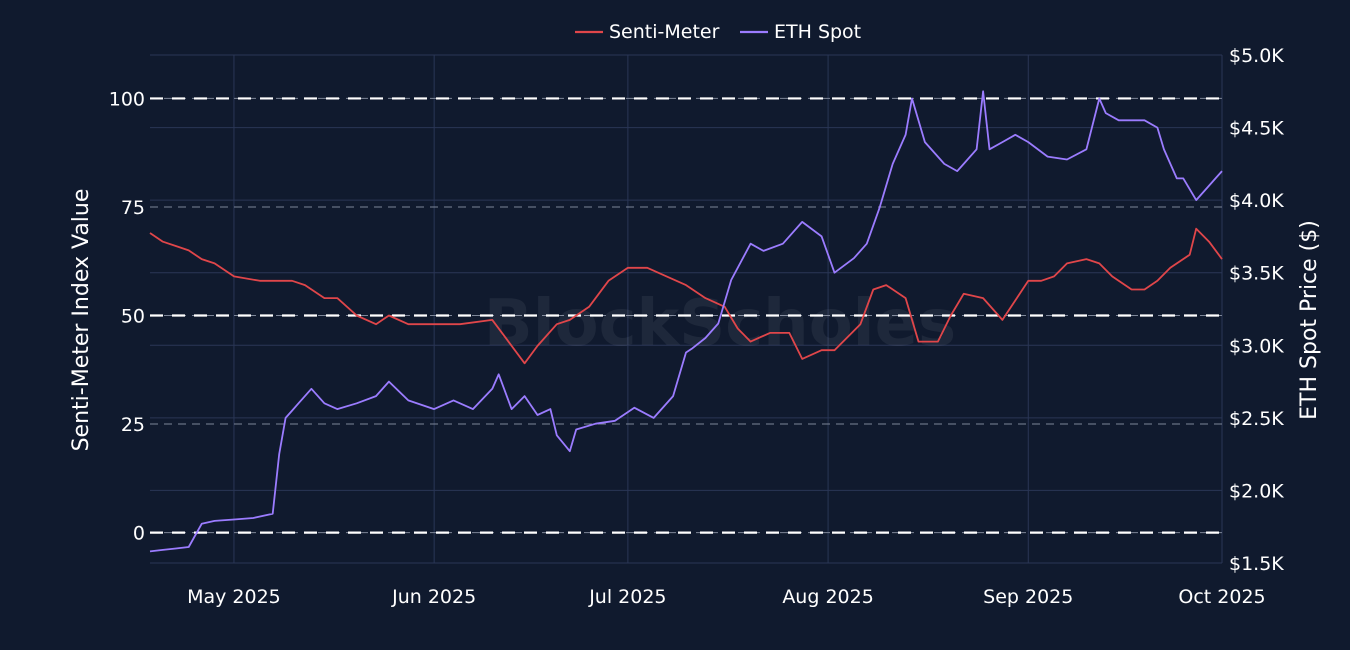 This screenshot has height=650, width=1350. I want to click on x-tick-label: Jun 2025, so click(433, 597).